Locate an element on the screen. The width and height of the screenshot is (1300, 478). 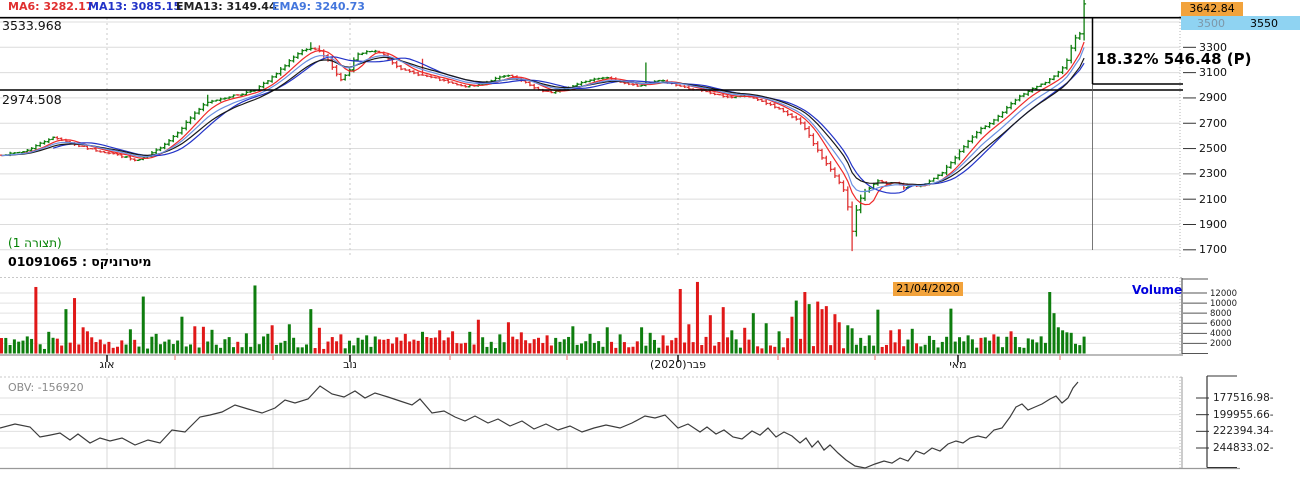
price-axis-tick-label: 2100 is located at coordinates (1213, 199).